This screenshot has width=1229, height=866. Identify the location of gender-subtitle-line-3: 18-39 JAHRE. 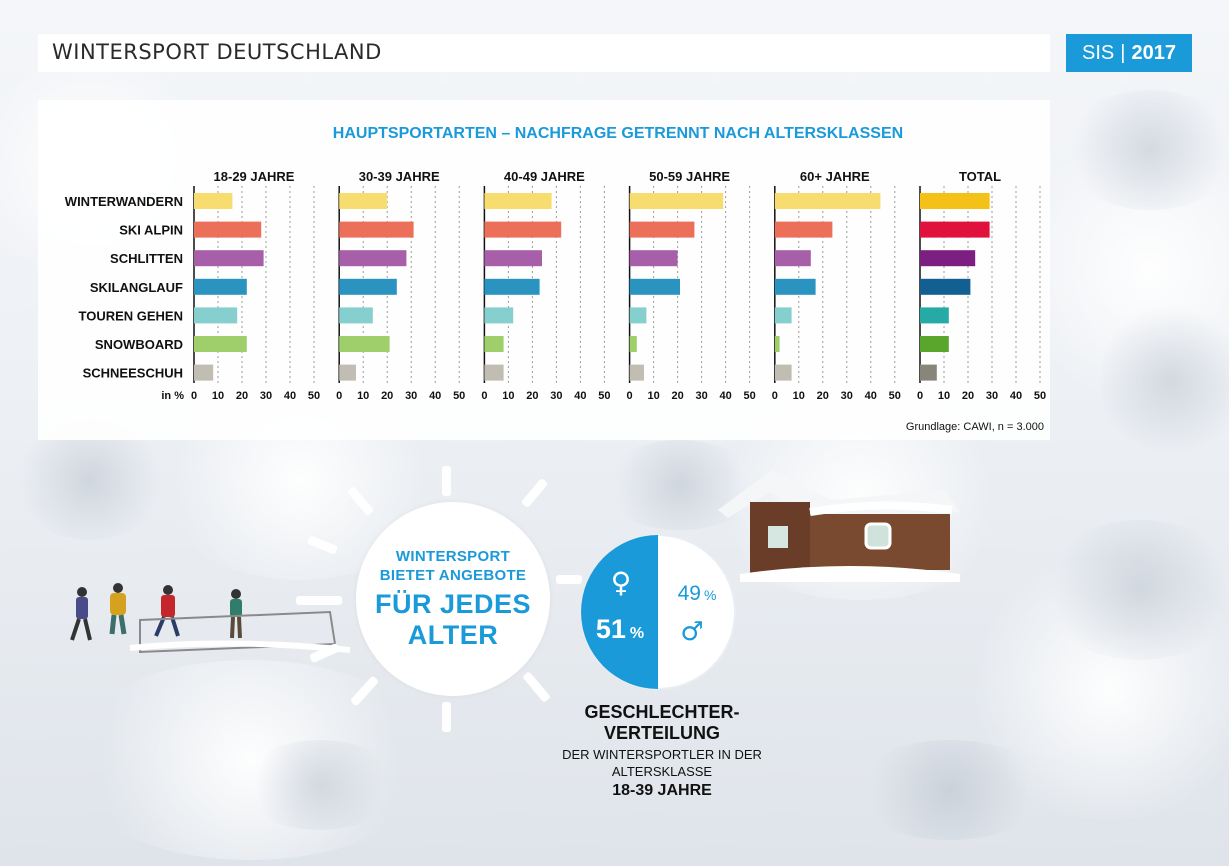
(662, 790).